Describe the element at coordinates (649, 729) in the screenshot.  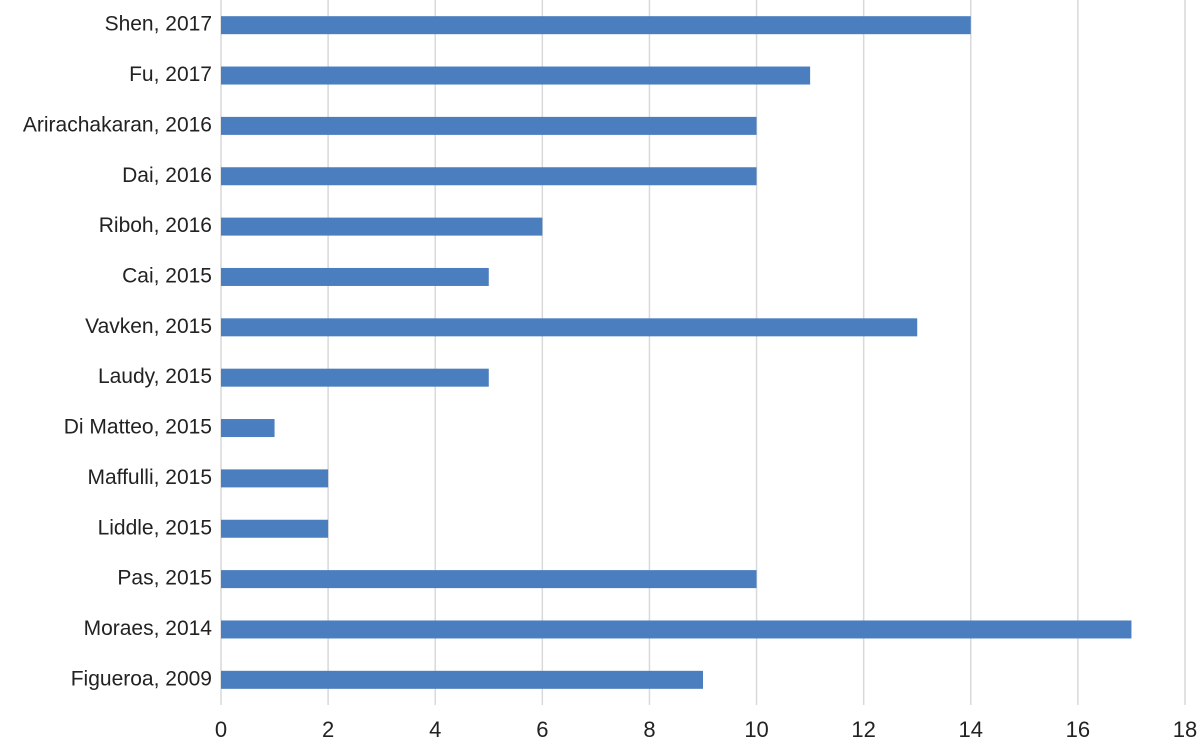
I see `x-tick-label: 8` at that location.